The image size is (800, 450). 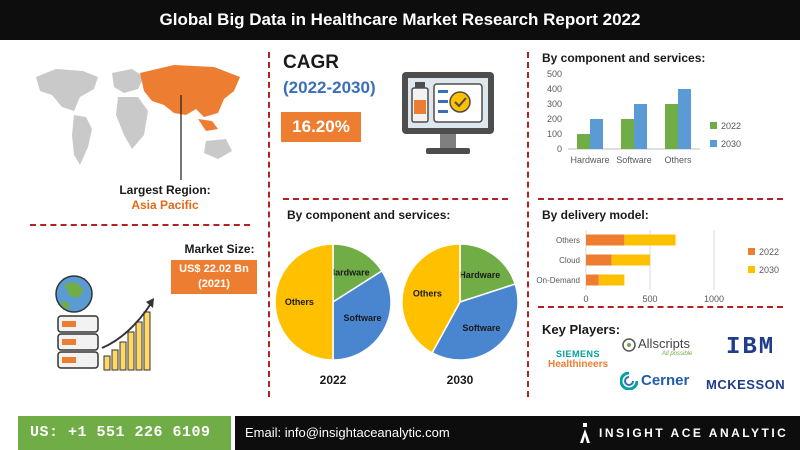 I want to click on pie-2022-label-others: Others, so click(x=299, y=302).